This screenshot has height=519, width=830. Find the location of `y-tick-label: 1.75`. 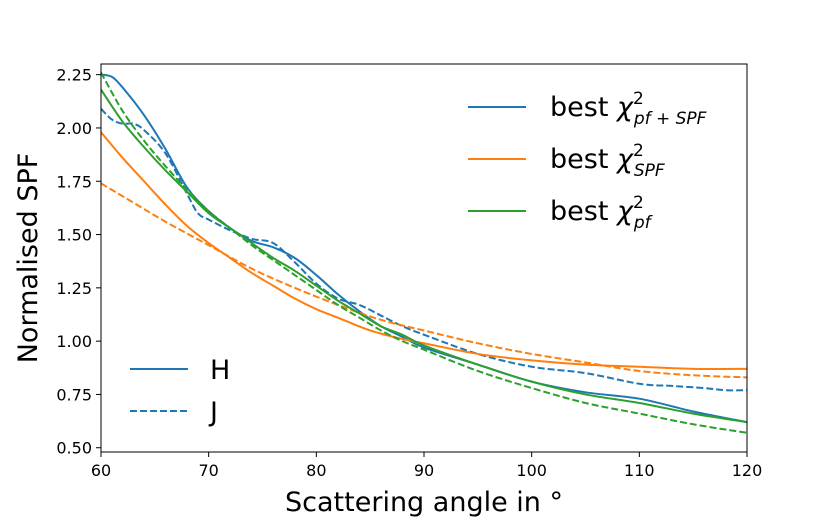

y-tick-label: 1.75 is located at coordinates (74, 181).